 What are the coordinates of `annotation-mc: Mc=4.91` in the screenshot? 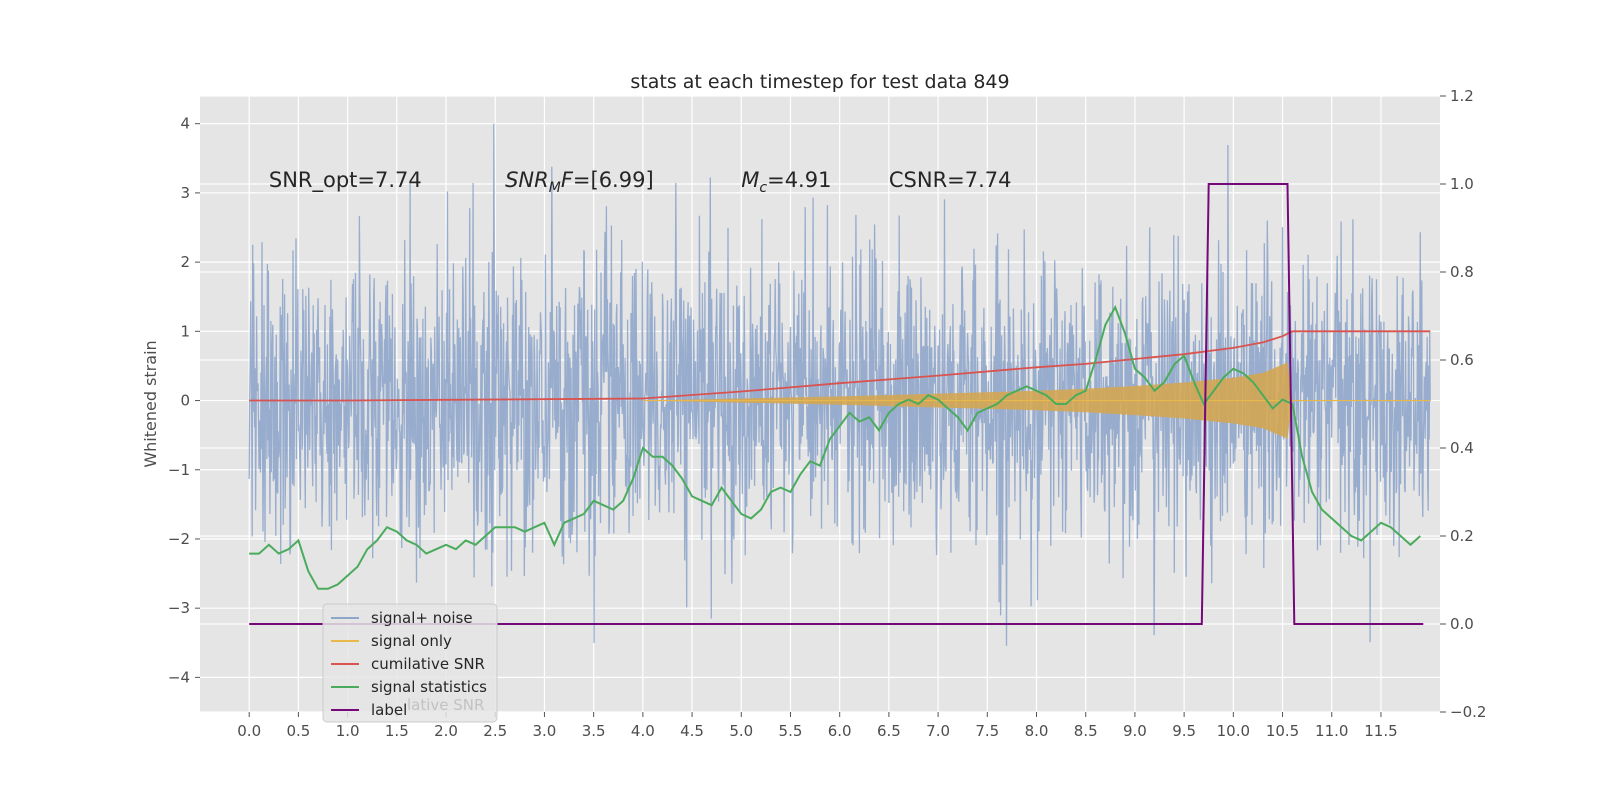 It's located at (786, 182).